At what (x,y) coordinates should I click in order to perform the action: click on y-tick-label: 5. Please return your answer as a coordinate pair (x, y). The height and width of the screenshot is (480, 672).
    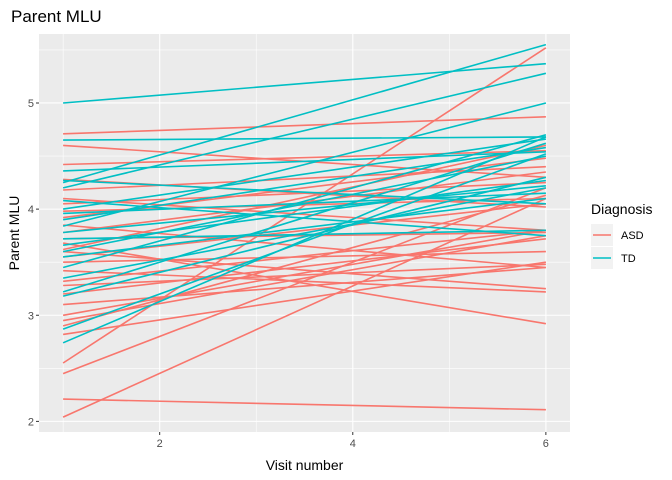
    Looking at the image, I should click on (31, 104).